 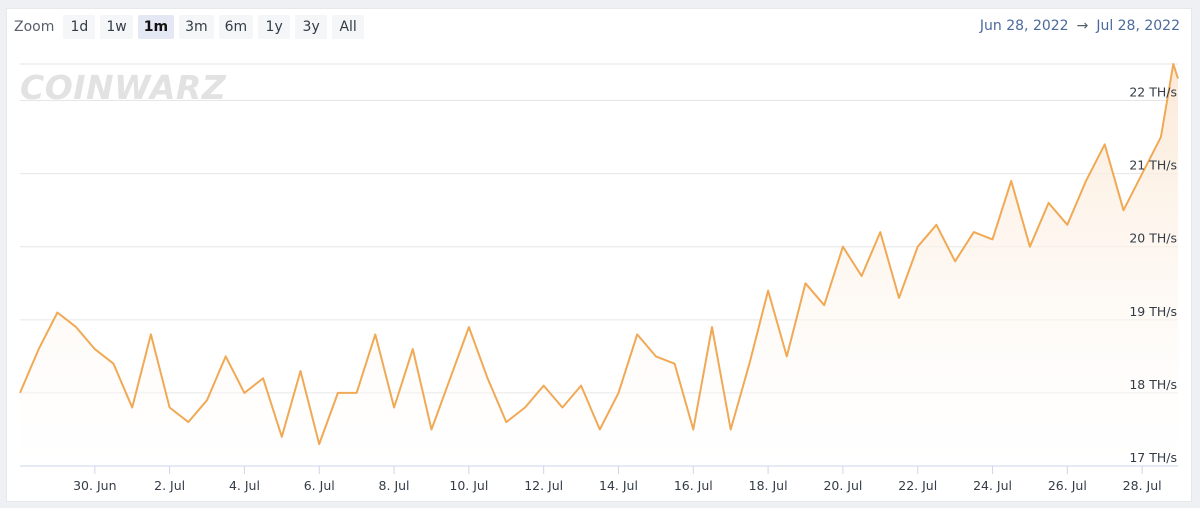 I want to click on date-range: Jun 28, 2022 → Jul 28, 2022, so click(x=1080, y=26).